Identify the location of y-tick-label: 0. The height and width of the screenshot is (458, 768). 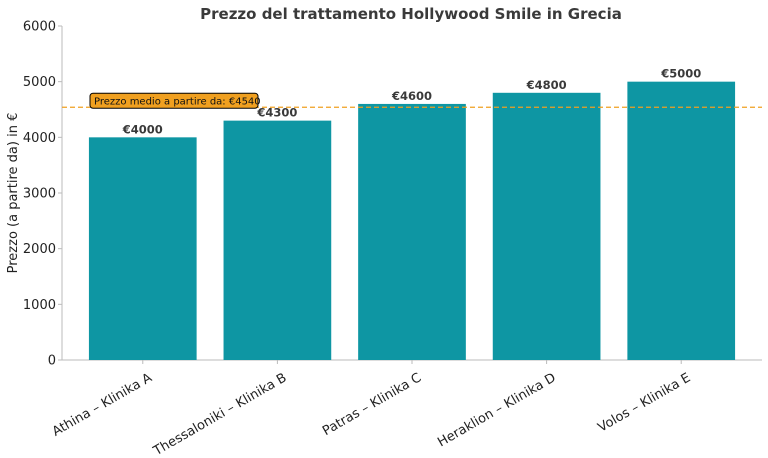
(52, 361).